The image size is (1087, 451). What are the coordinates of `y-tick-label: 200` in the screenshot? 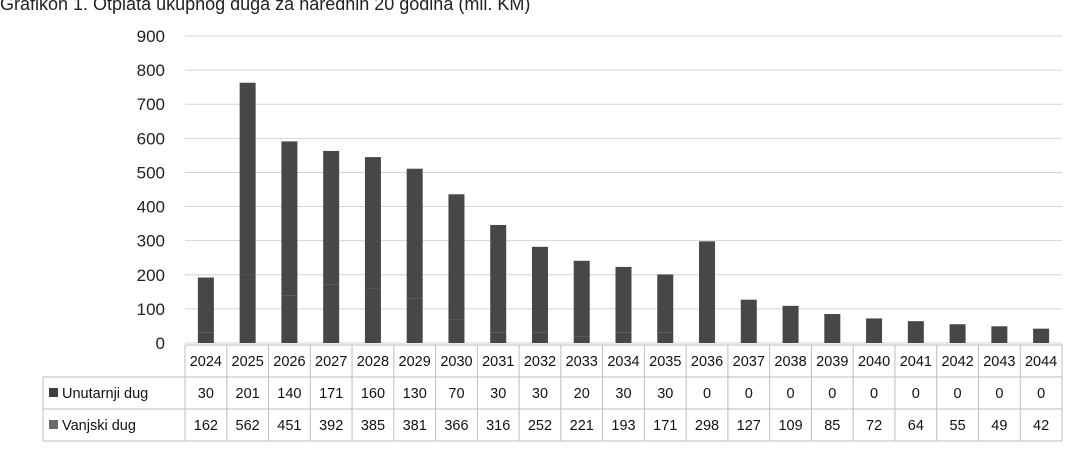 It's located at (151, 275).